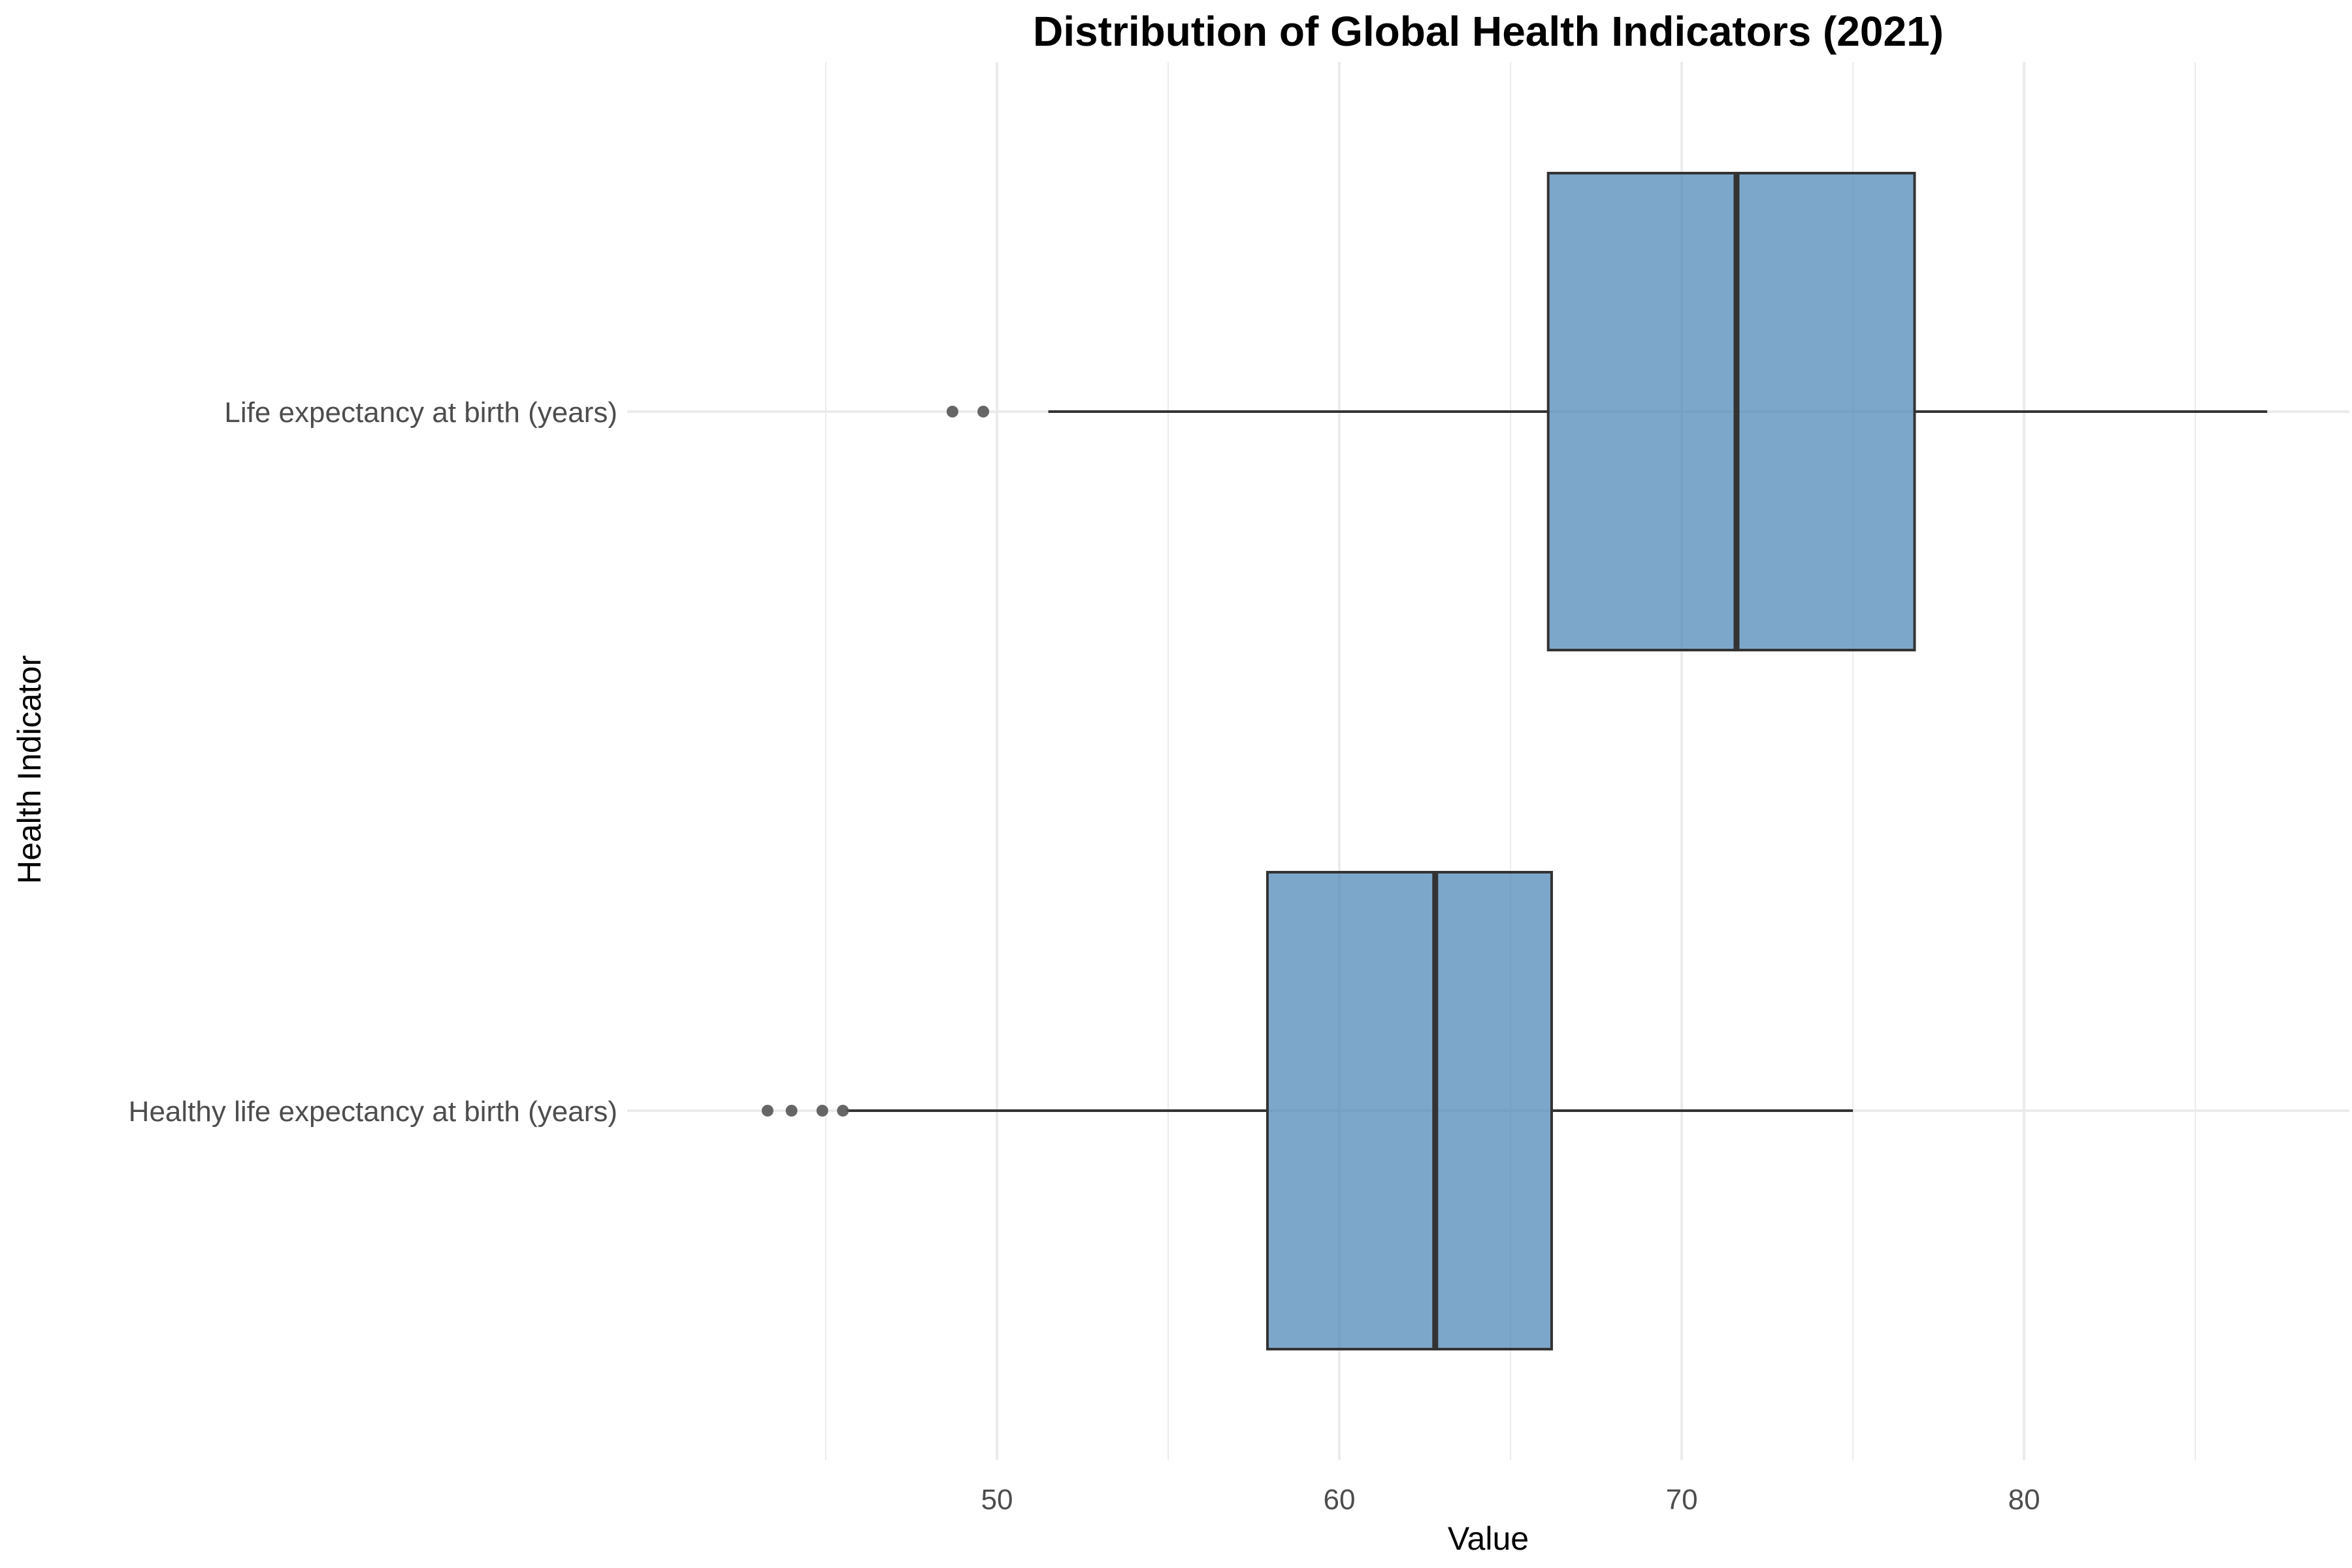 This screenshot has width=2352, height=1568. What do you see at coordinates (373, 1112) in the screenshot?
I see `y-tick-label: Healthy life expectancy at birth (years)` at bounding box center [373, 1112].